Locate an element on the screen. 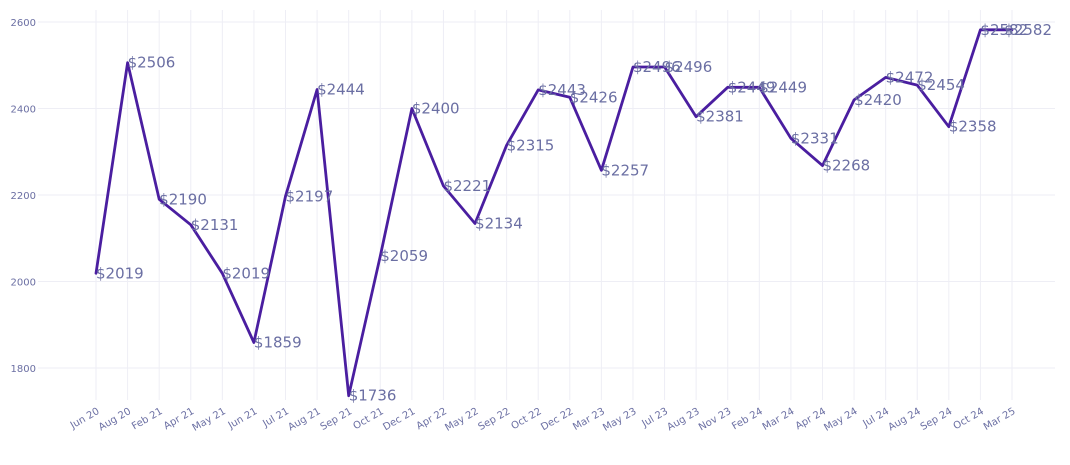 This screenshot has height=465, width=1070. x-tick-label: May 22 is located at coordinates (461, 420).